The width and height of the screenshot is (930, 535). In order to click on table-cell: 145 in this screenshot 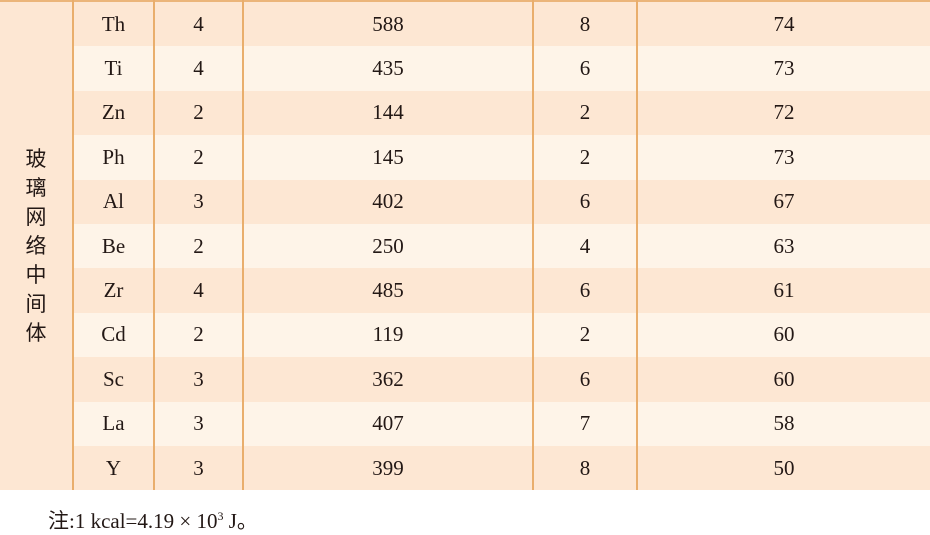, I will do `click(387, 157)`.